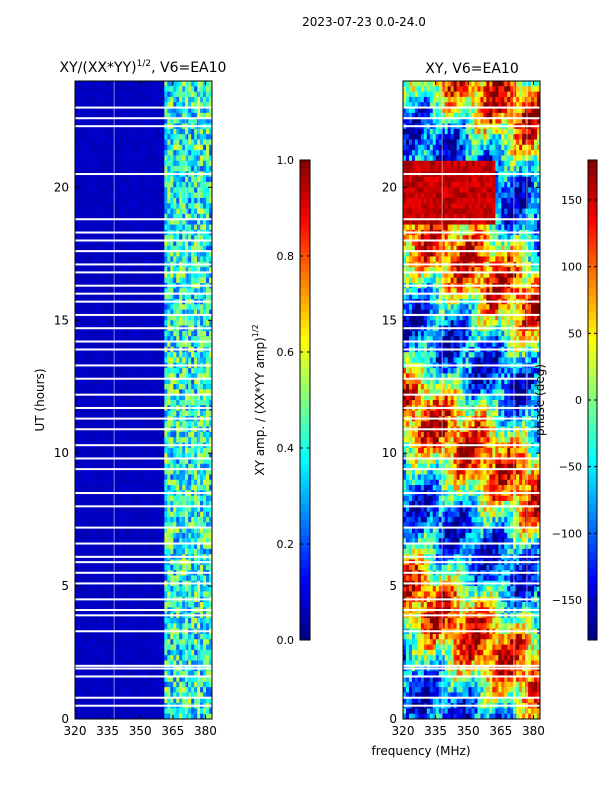  I want to click on left-colorbar-ticks: 0.0 0.2 0.4 0.6 0.8 1.0, so click(293, 400).